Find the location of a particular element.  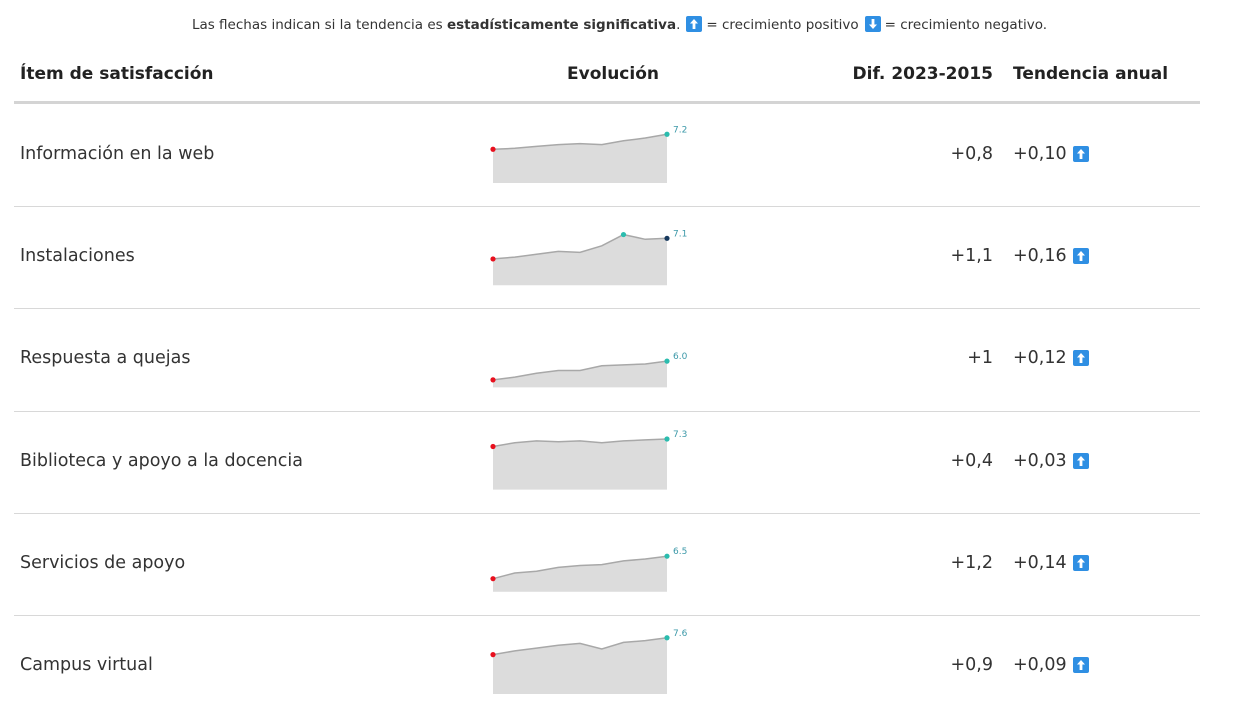

header-item: Ítem de satisfacción is located at coordinates (117, 74).